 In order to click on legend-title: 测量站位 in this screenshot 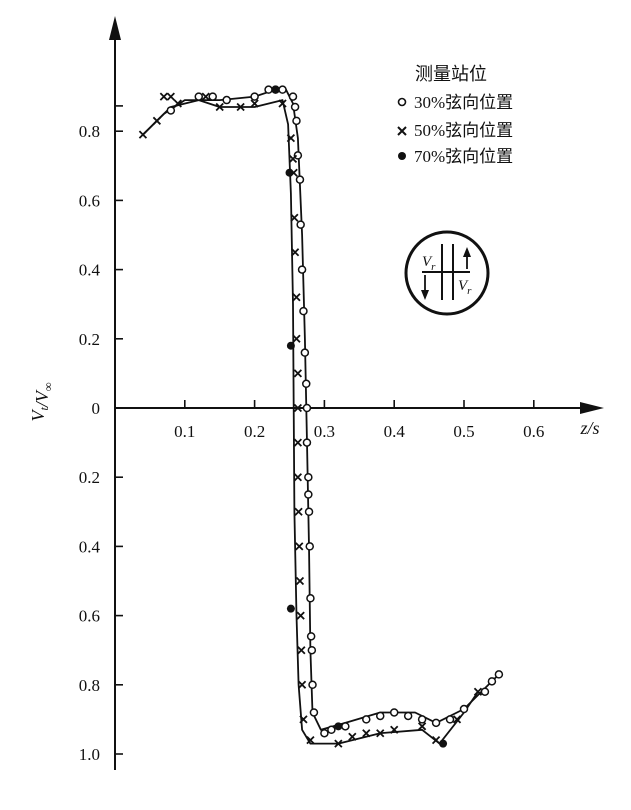, I will do `click(451, 74)`.